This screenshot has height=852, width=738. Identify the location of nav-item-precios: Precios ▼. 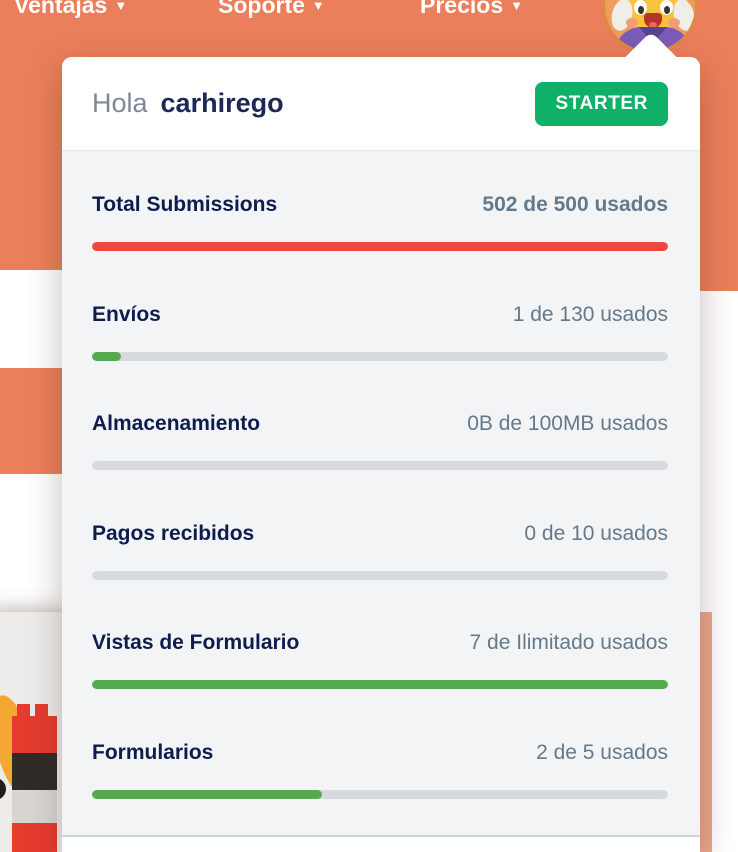
(471, 9).